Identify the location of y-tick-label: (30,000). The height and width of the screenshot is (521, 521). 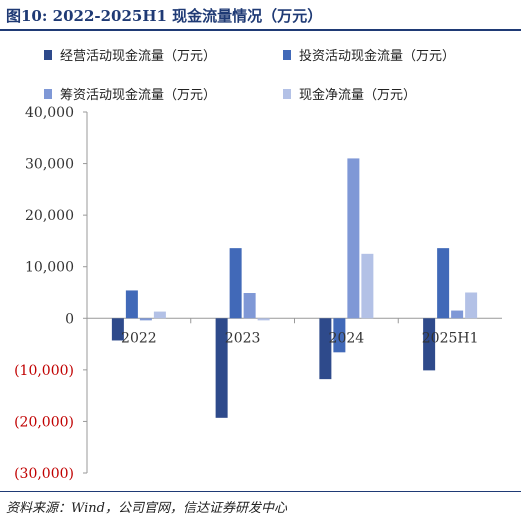
(44, 474).